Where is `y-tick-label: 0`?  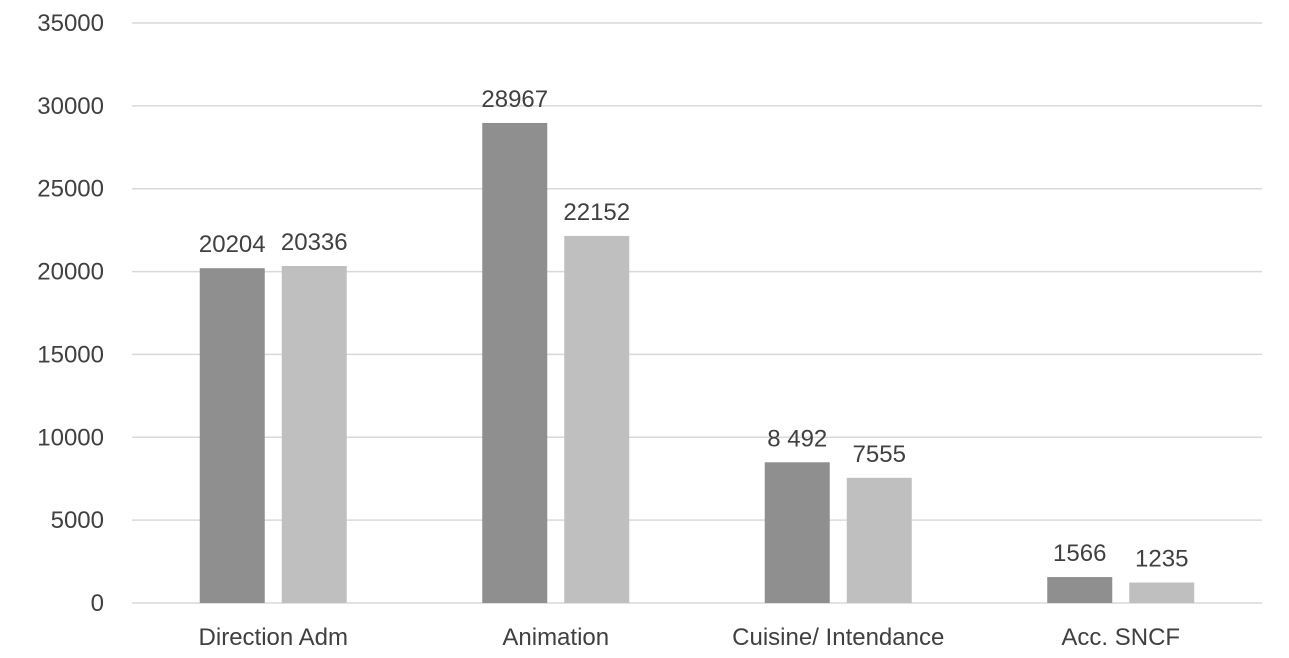 y-tick-label: 0 is located at coordinates (97, 603).